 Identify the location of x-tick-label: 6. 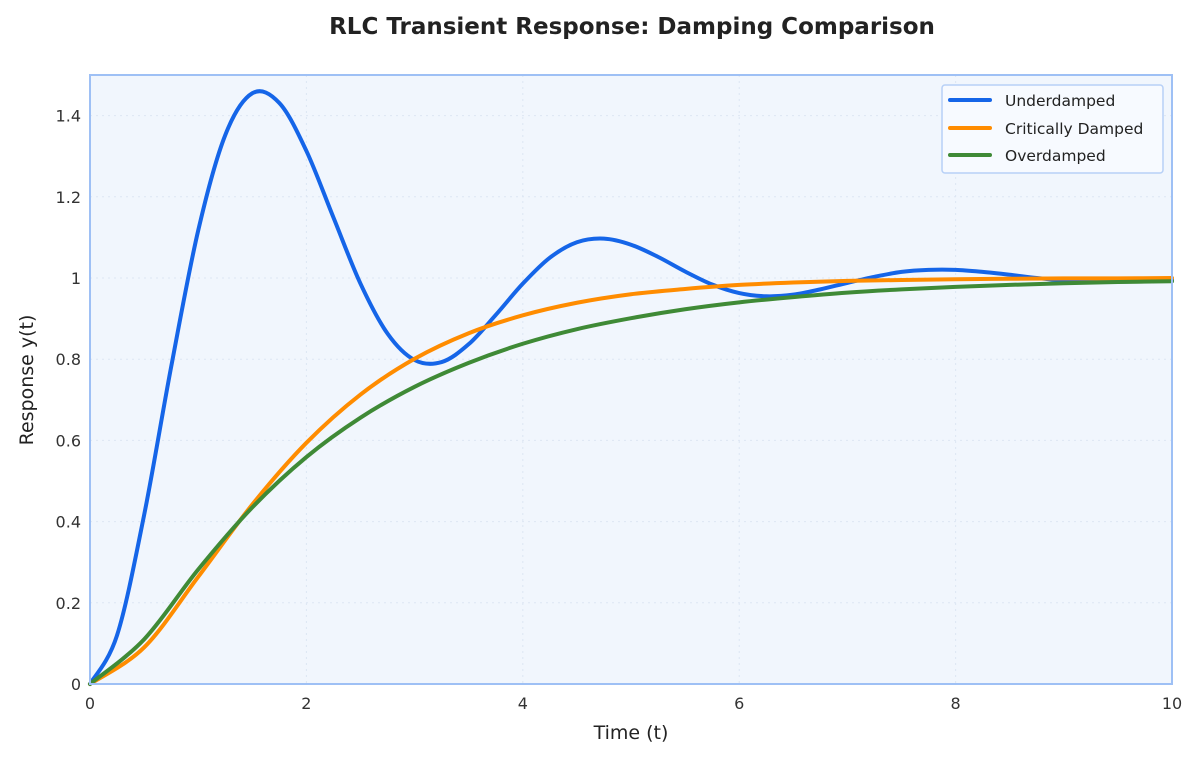
(739, 703).